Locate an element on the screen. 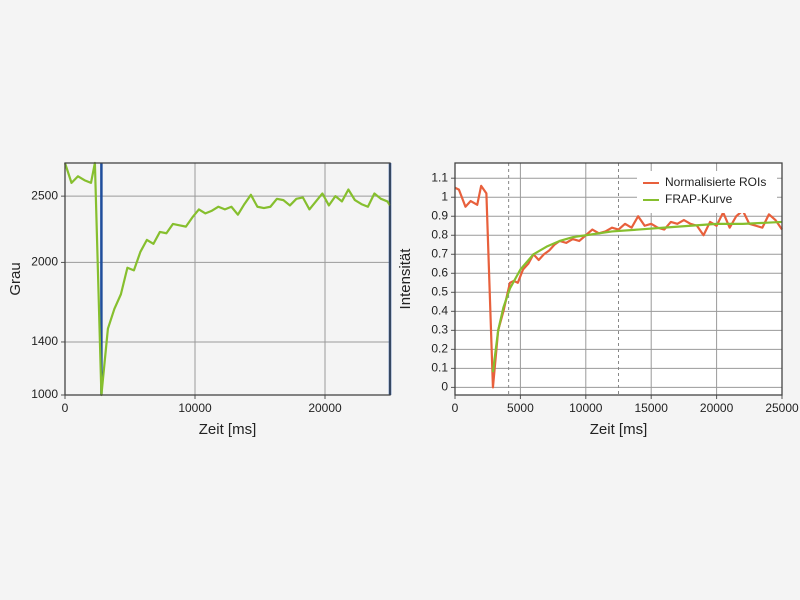 The width and height of the screenshot is (800, 600). y-tick-label: 1000 is located at coordinates (44, 394).